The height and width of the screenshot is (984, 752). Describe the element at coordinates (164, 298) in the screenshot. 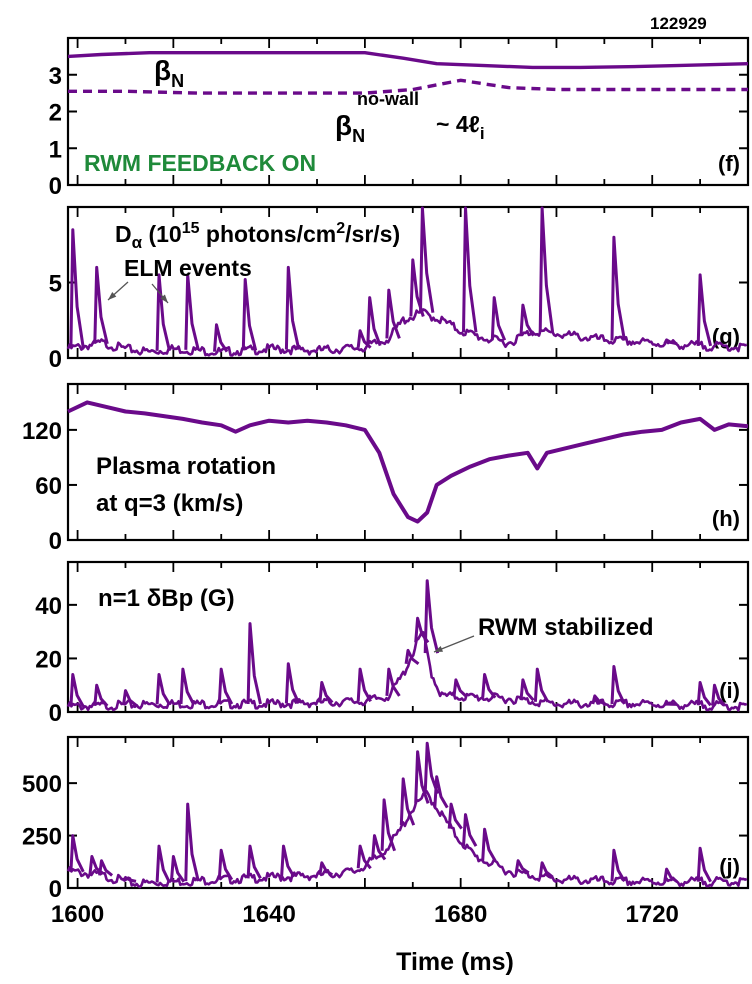

I see `annotation-elm-arrow-right-head` at that location.